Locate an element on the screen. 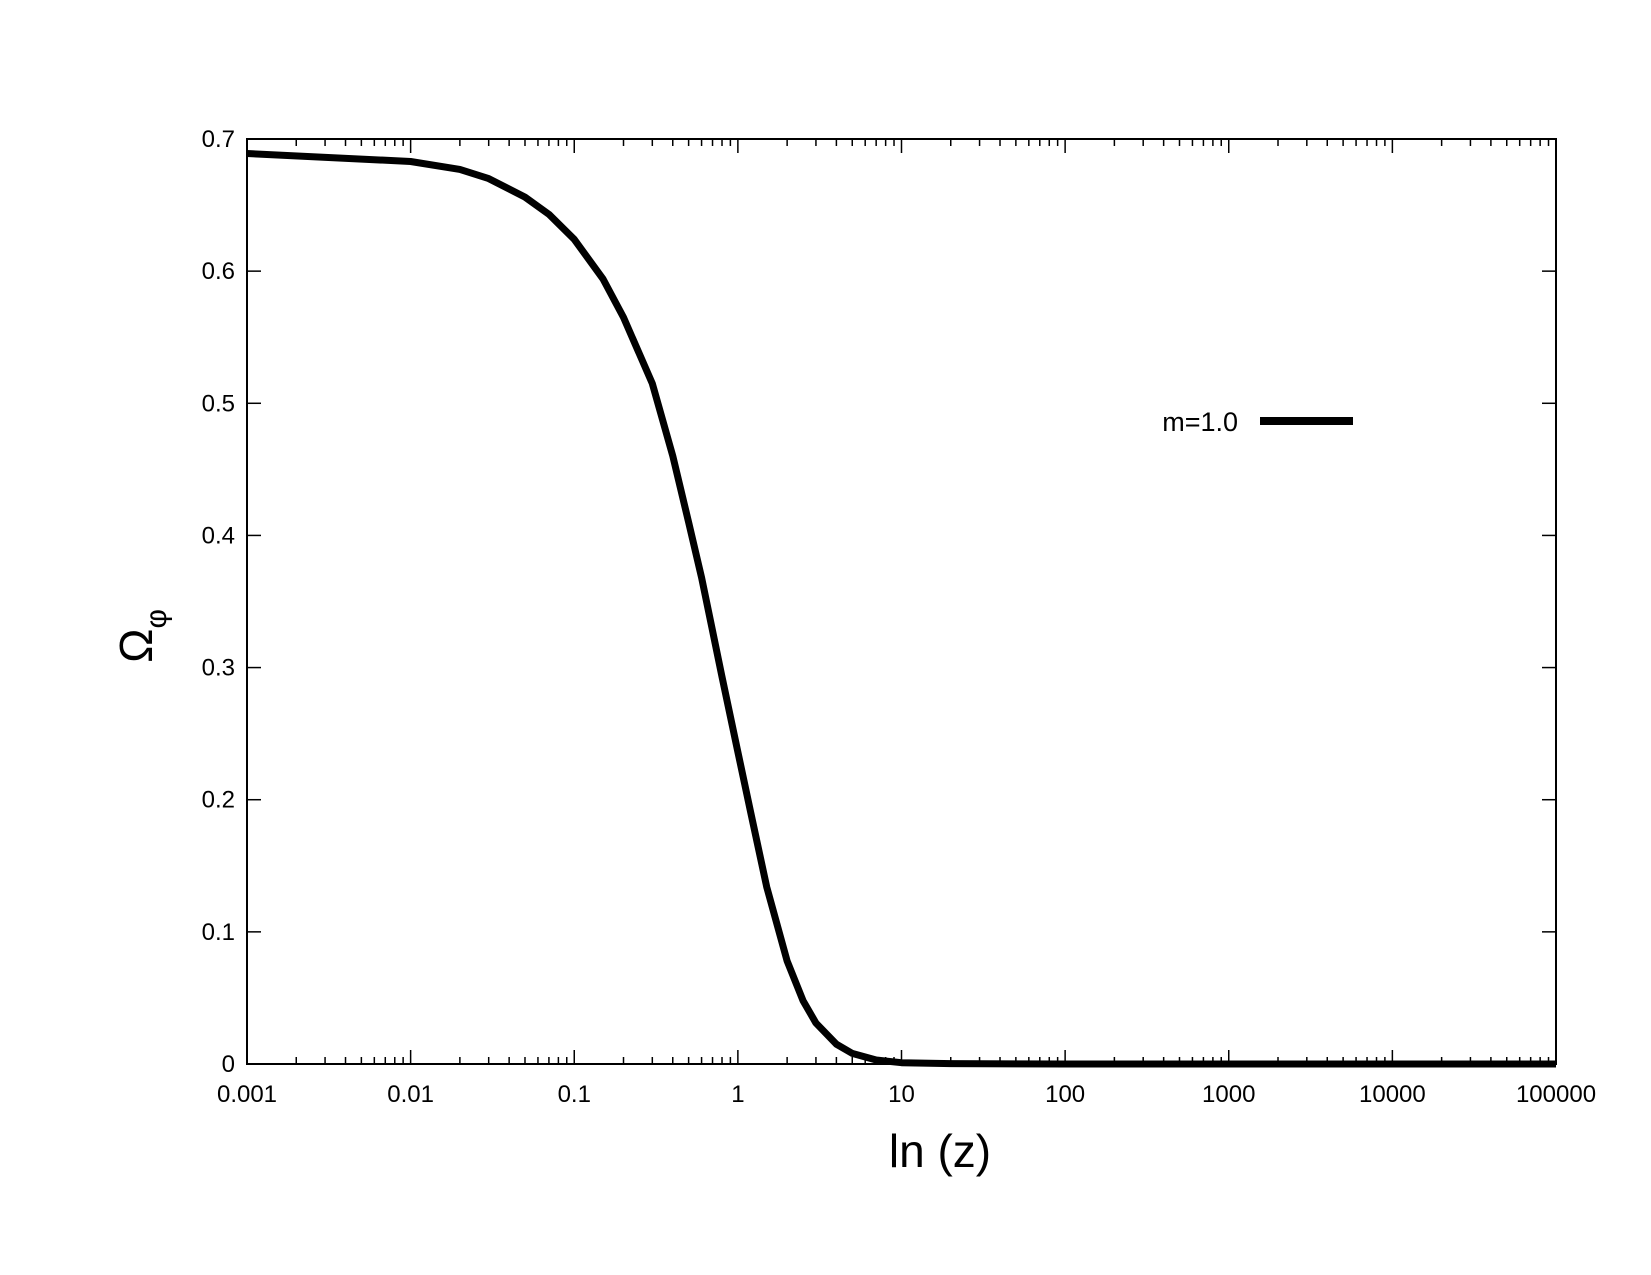 The height and width of the screenshot is (1275, 1651). svg-text: Ωφ is located at coordinates (141, 636).